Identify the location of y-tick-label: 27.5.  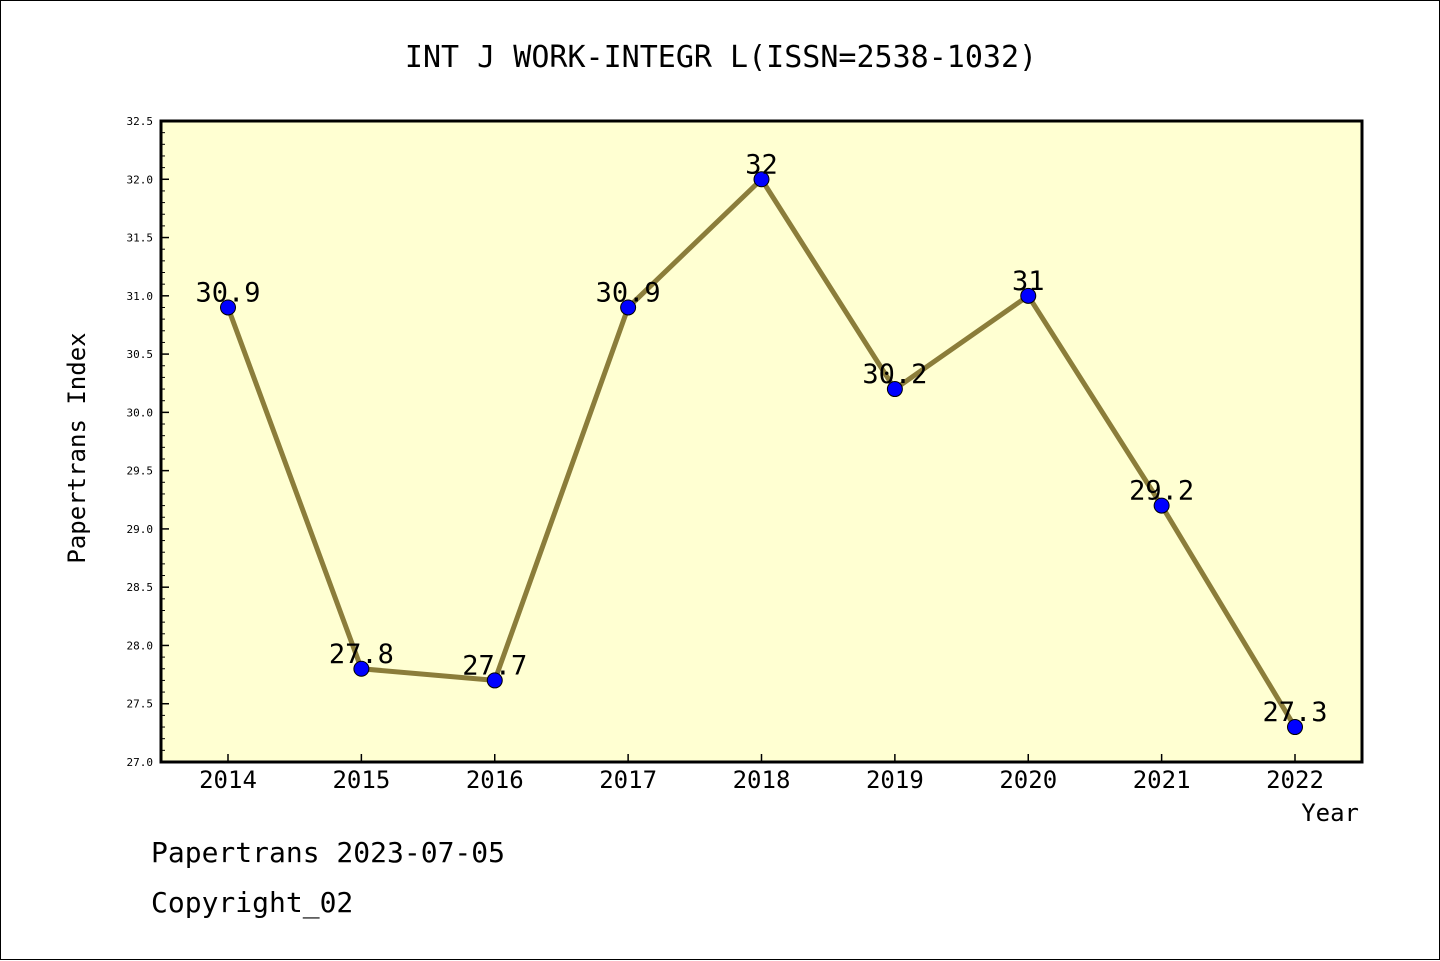
(140, 704).